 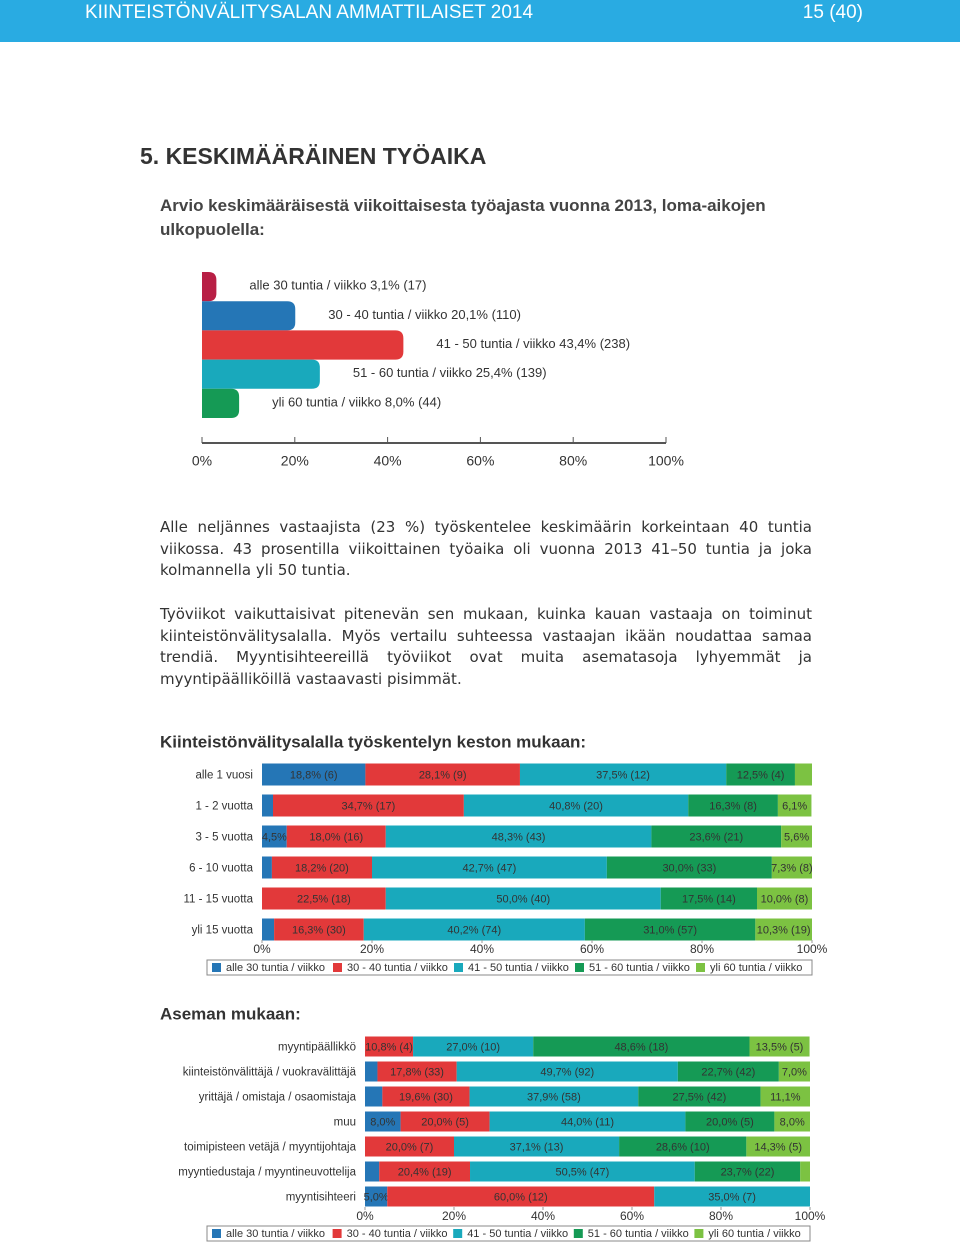 I want to click on category-label: 6 - 10 vuotta, so click(x=221, y=869).